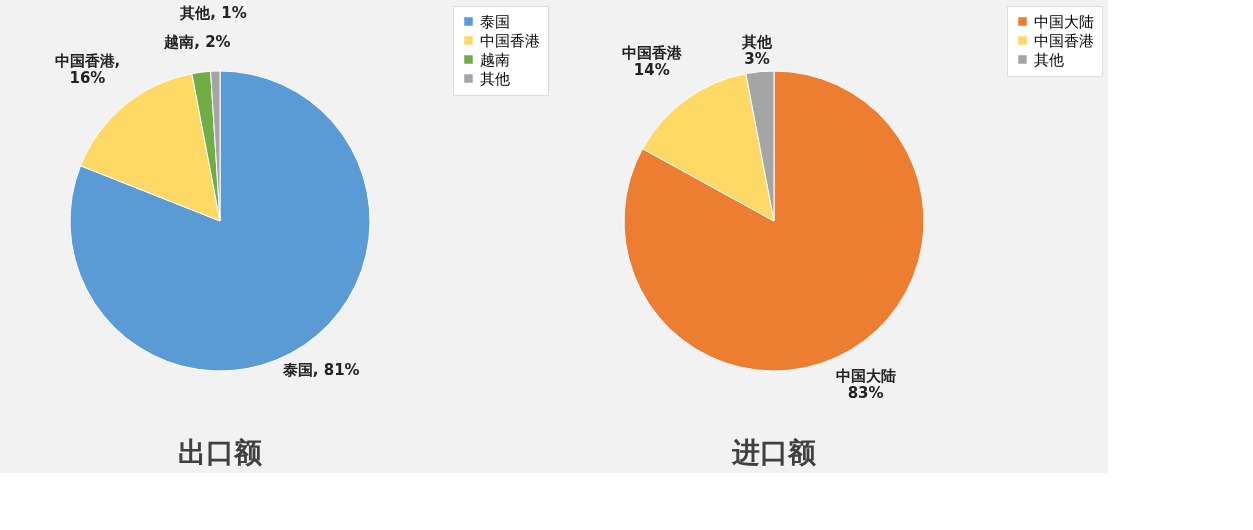 This screenshot has height=530, width=1253. What do you see at coordinates (320, 369) in the screenshot?
I see `data-label: 泰国, 81%` at bounding box center [320, 369].